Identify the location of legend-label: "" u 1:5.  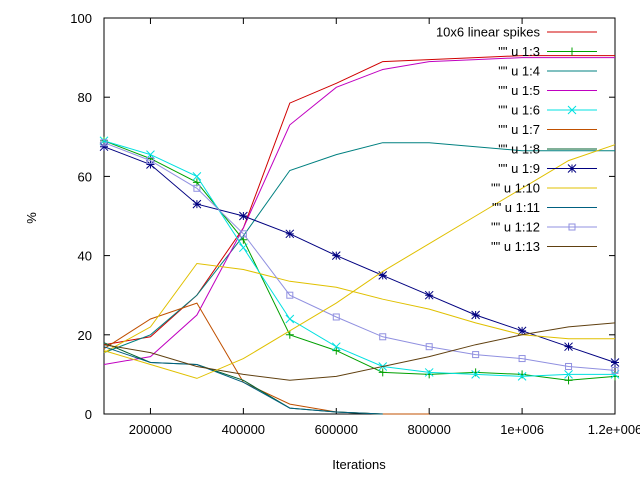
(519, 90).